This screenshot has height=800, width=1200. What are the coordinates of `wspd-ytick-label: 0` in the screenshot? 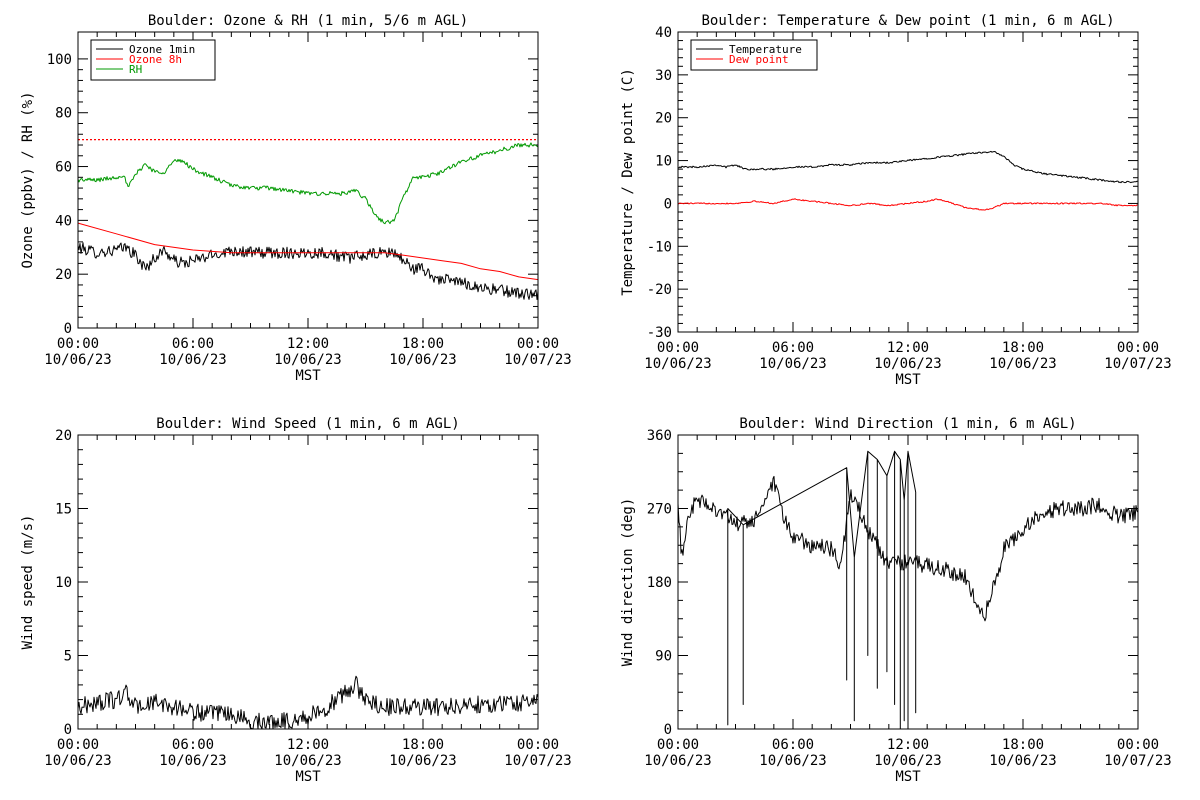 It's located at (68, 730).